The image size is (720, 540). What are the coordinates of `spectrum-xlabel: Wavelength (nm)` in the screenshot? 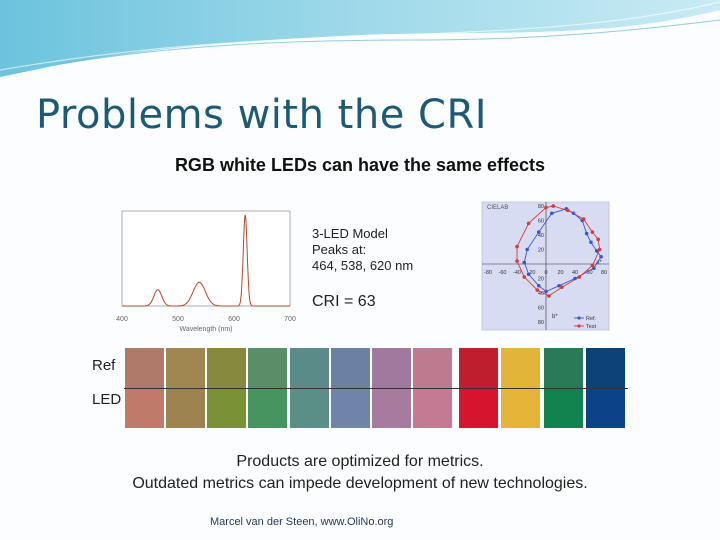 It's located at (205, 329).